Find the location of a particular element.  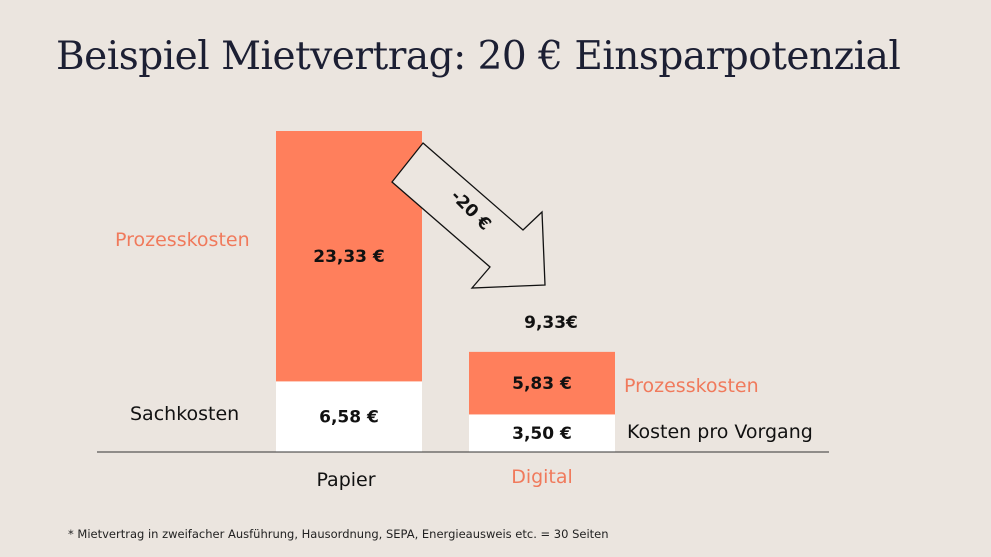

digital-total-label: 9,33€ is located at coordinates (551, 323).